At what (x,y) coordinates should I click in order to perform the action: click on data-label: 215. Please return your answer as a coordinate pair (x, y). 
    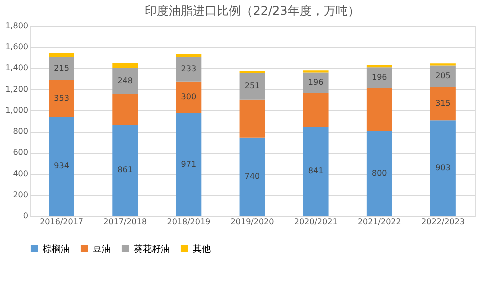
    Looking at the image, I should click on (62, 68).